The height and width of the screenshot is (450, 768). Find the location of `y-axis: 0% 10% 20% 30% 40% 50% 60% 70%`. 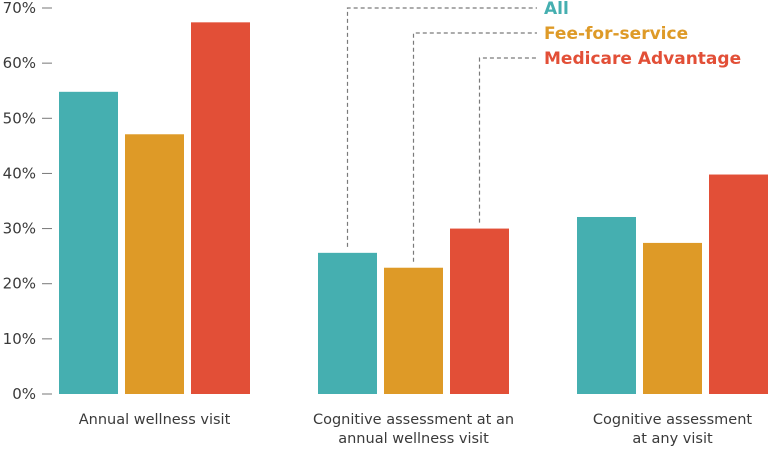

y-axis: 0% 10% 20% 30% 40% 50% 60% 70% is located at coordinates (27, 201).